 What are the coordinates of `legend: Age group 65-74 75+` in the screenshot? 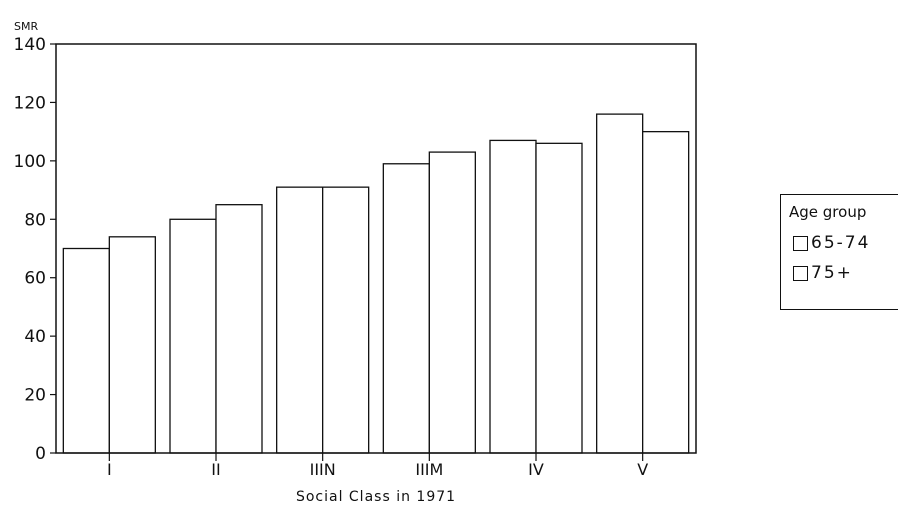 It's located at (839, 252).